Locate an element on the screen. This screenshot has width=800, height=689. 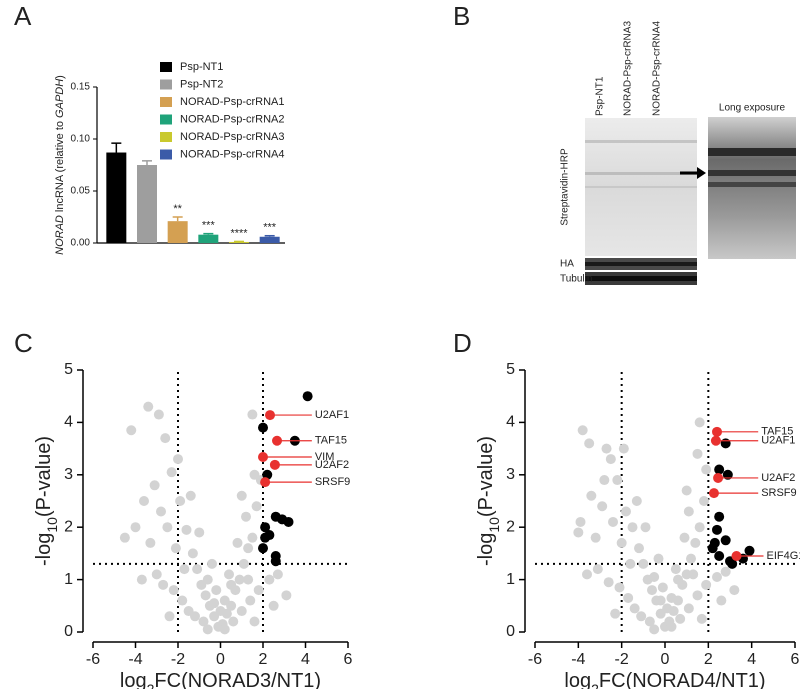
significance-label: **** is located at coordinates (239, 233).